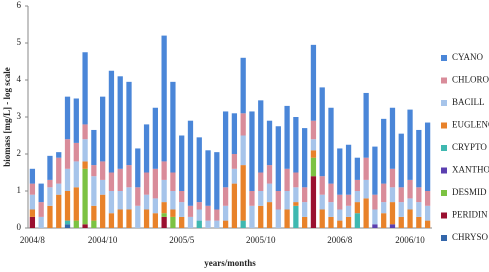 This screenshot has width=489, height=272. I want to click on legend-label: CRYPTO, so click(469, 147).